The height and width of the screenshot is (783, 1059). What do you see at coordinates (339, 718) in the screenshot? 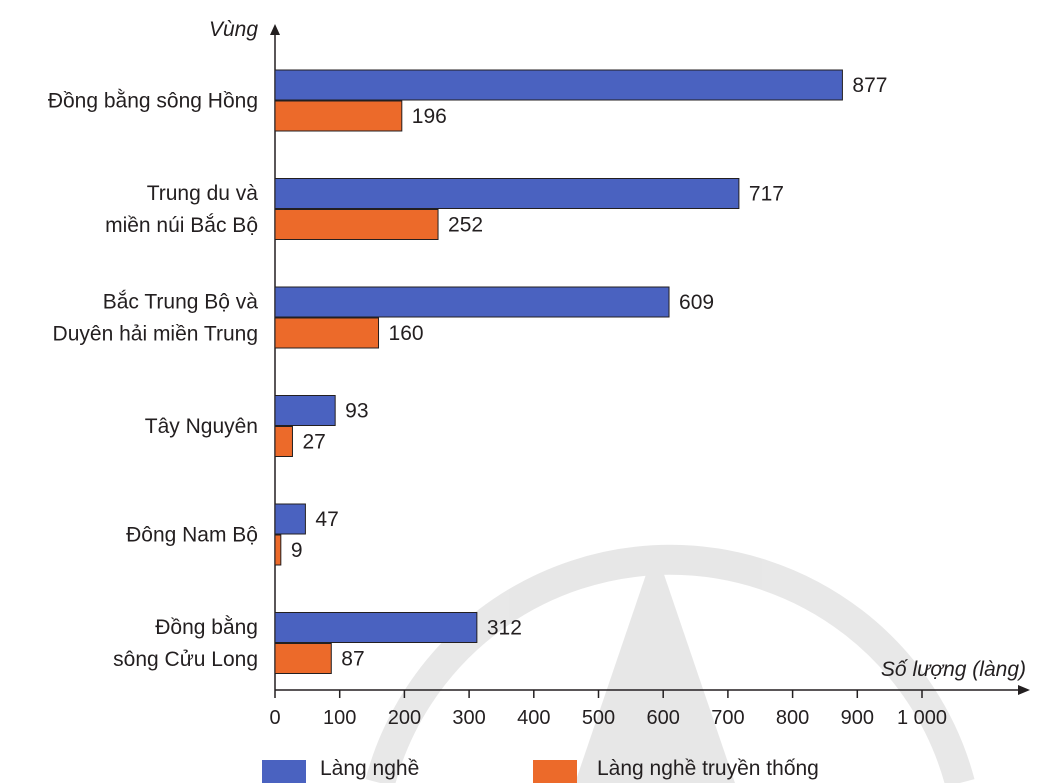
I see `x-tick-label: 100` at bounding box center [339, 718].